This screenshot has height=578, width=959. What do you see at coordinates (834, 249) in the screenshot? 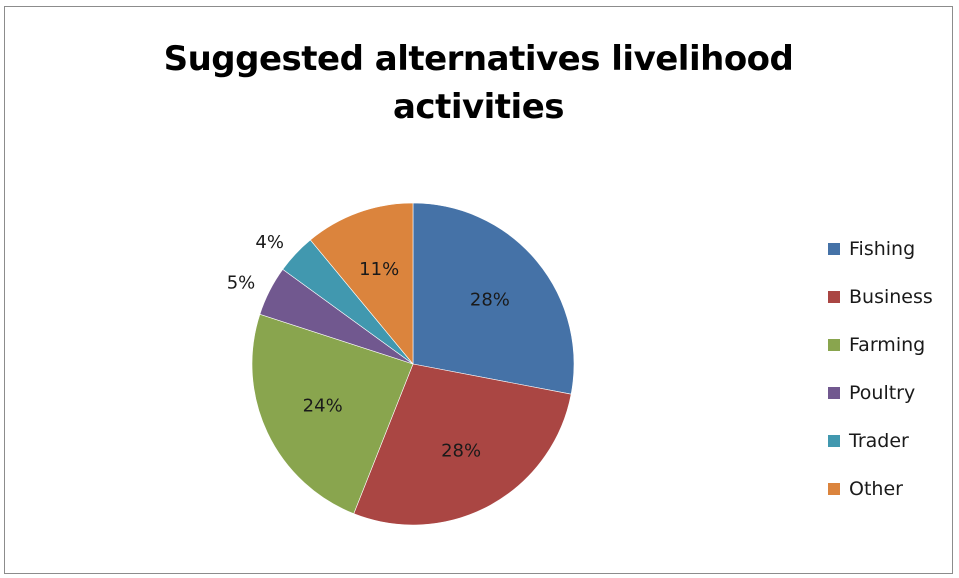
I see `legend-swatch-fishing` at bounding box center [834, 249].